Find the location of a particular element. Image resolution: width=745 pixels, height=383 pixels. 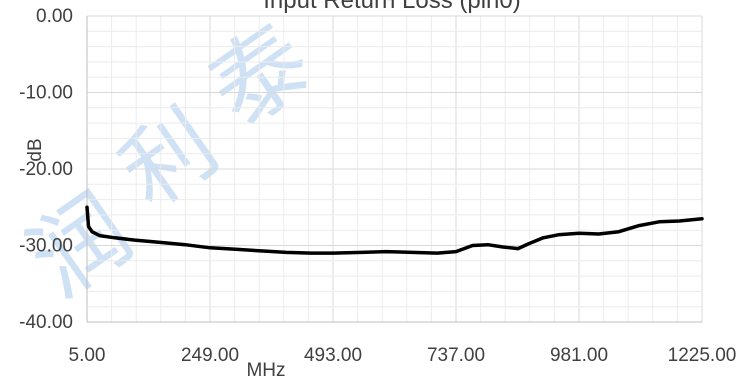

x-tick-label: 5.00 is located at coordinates (87, 355).